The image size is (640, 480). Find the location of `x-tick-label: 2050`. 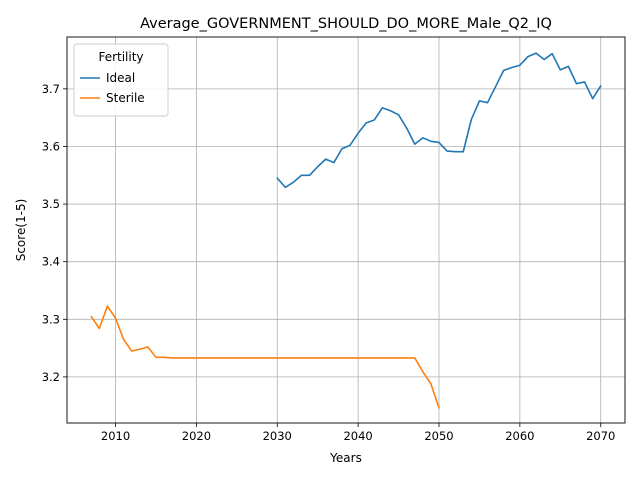

x-tick-label: 2050 is located at coordinates (438, 436).